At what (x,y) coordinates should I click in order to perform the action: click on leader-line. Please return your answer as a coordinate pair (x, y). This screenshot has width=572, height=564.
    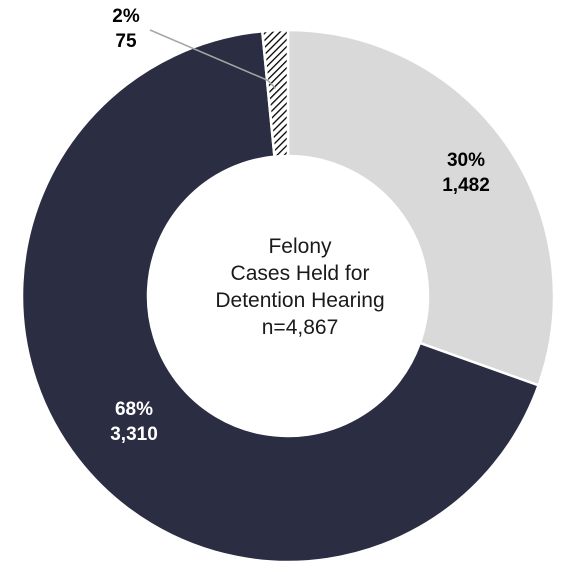
    Looking at the image, I should click on (213, 59).